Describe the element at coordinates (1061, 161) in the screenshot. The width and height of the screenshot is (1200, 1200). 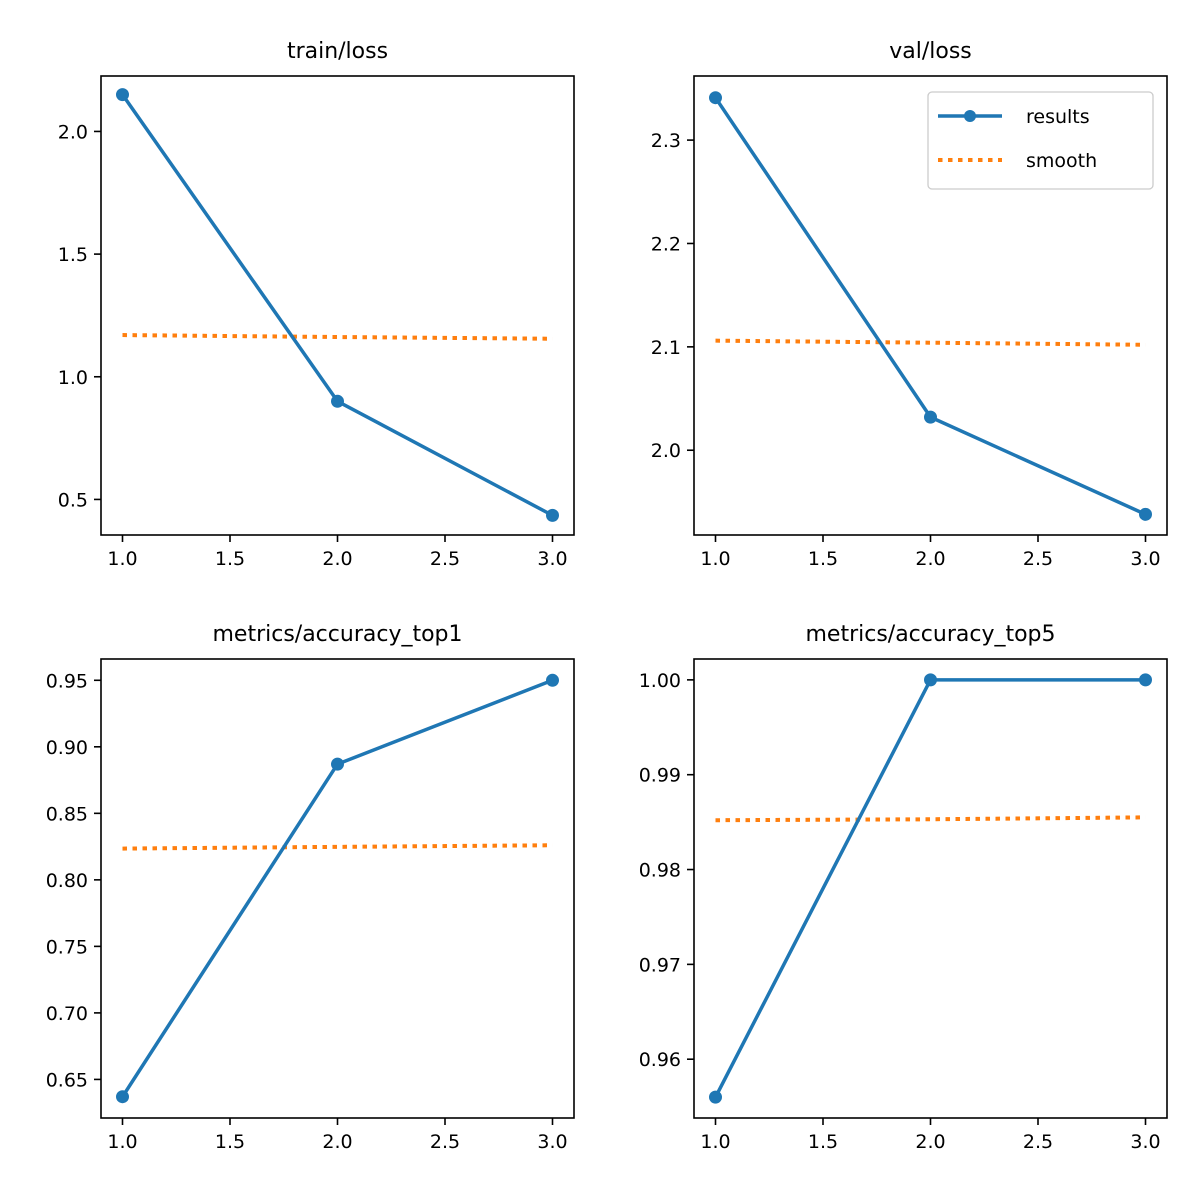
I see `legend-label-smooth: smooth` at that location.